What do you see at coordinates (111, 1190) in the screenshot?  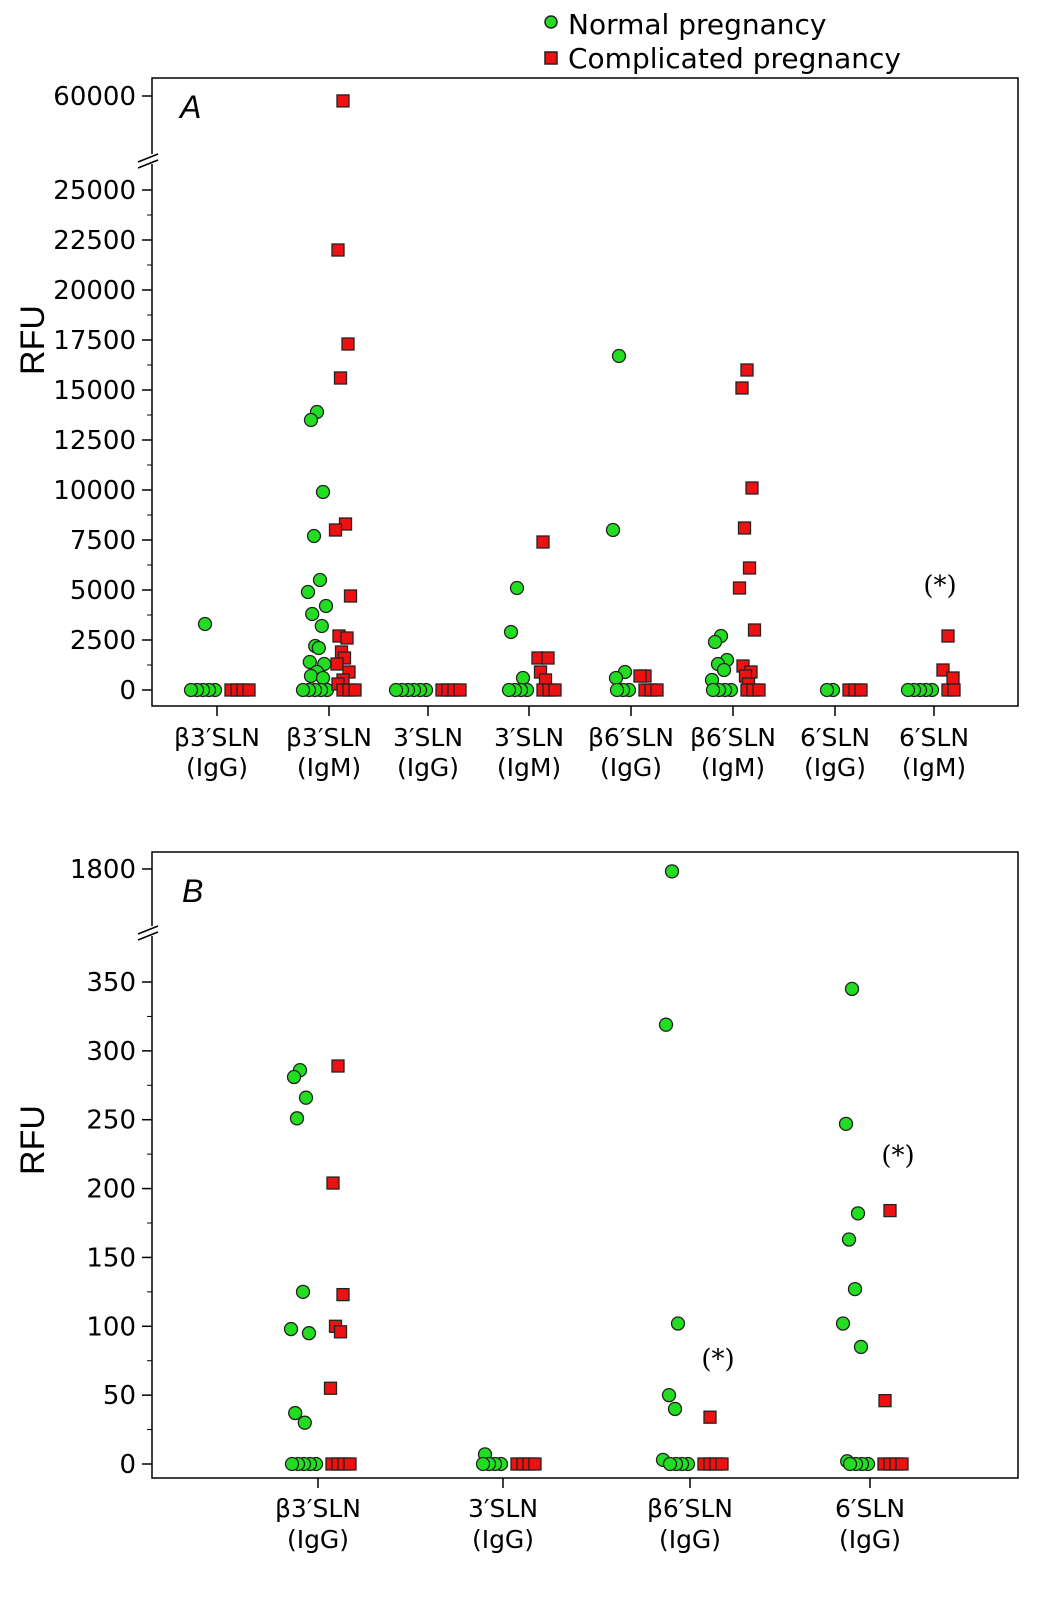 I see `y-tick-label: 200` at bounding box center [111, 1190].